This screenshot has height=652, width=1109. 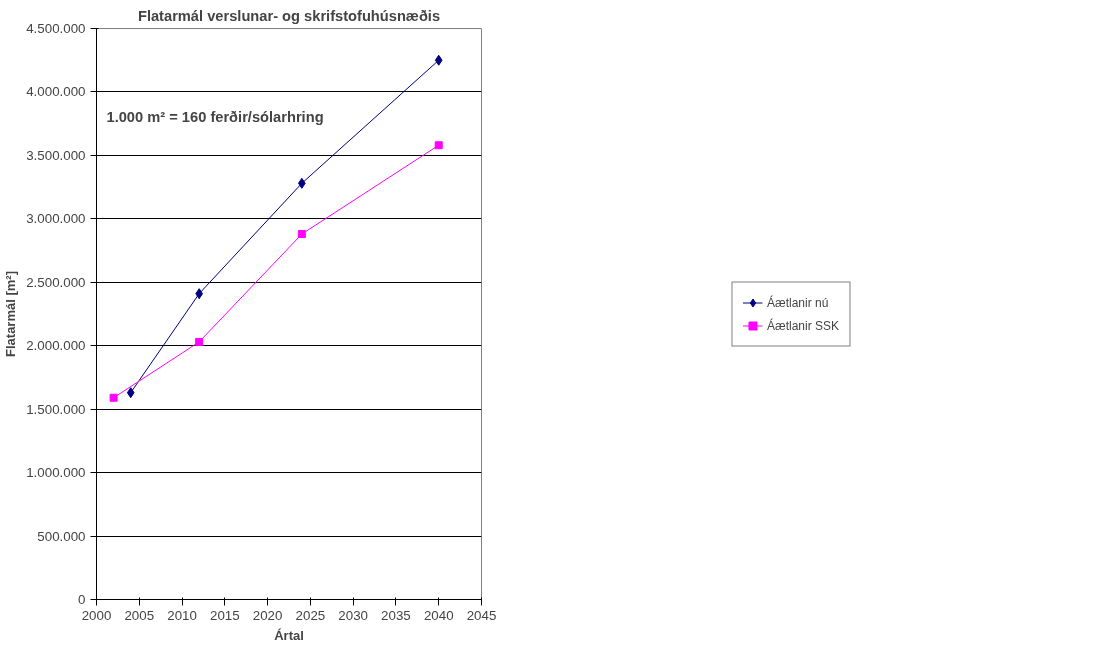 What do you see at coordinates (481, 615) in the screenshot?
I see `x-tick-label: 2045` at bounding box center [481, 615].